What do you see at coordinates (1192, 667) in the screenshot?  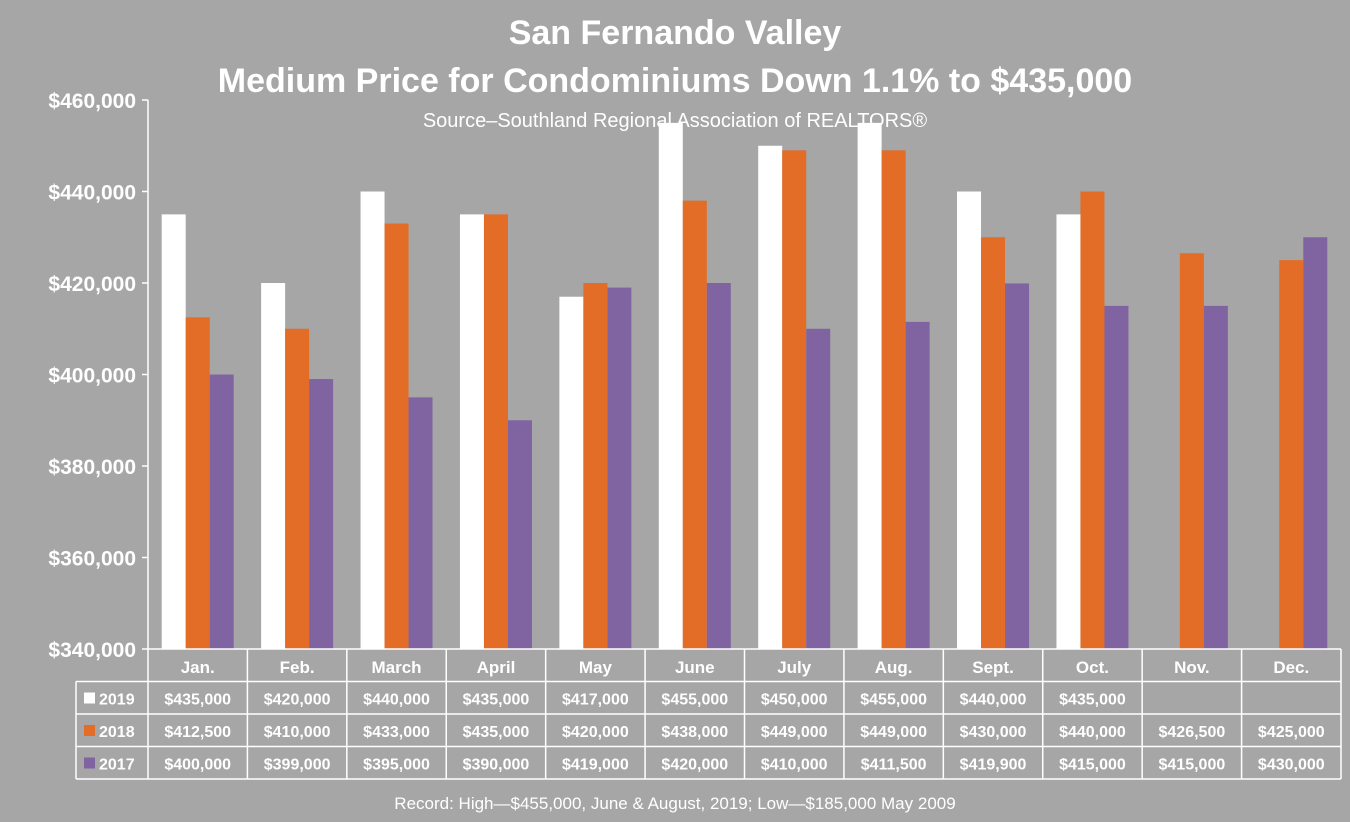 I see `x-category-label: Nov.` at bounding box center [1192, 667].